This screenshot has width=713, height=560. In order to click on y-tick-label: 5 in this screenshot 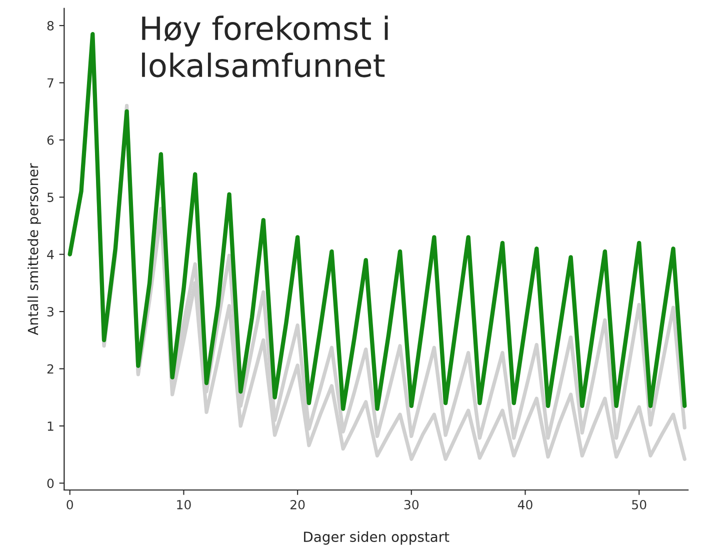, I will do `click(50, 197)`.